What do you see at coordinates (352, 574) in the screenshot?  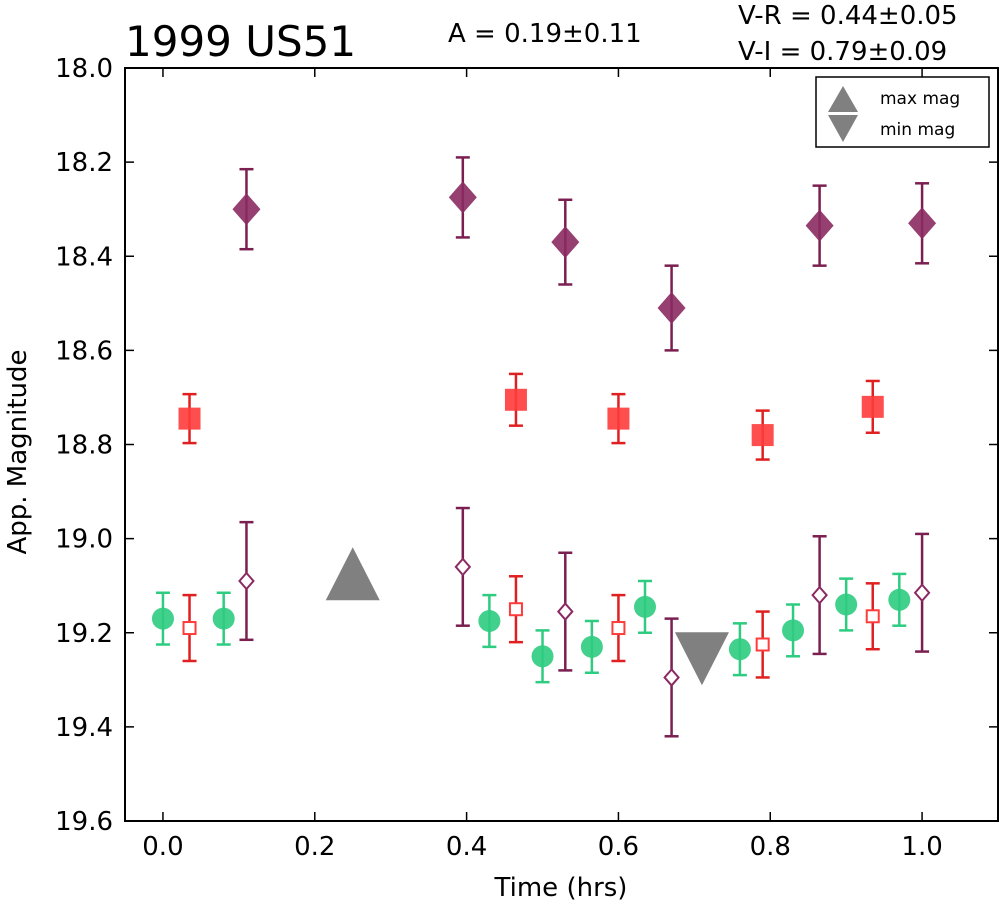 I see `max-mag-marker` at bounding box center [352, 574].